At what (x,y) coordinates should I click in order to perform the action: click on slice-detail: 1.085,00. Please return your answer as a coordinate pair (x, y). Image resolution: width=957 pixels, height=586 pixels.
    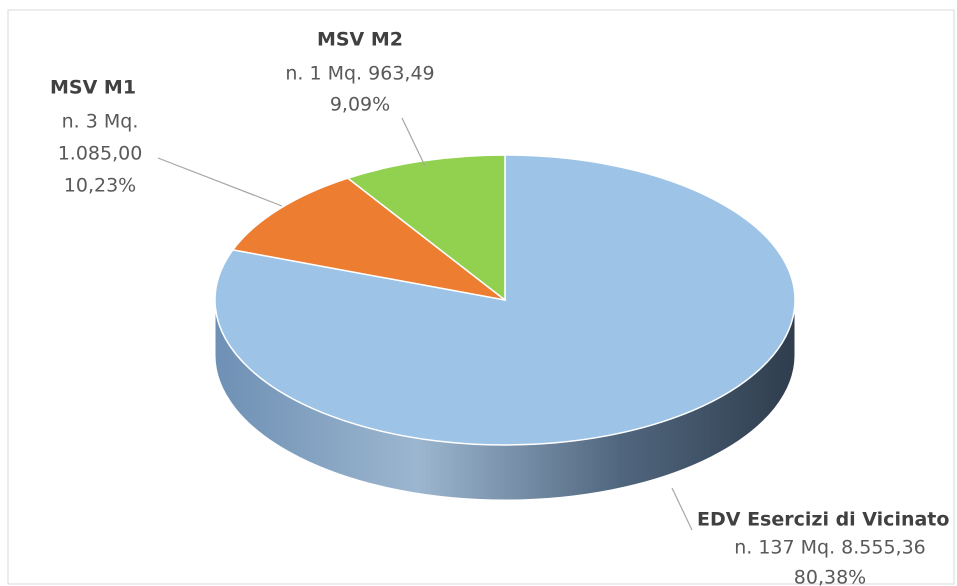
    Looking at the image, I should click on (100, 154).